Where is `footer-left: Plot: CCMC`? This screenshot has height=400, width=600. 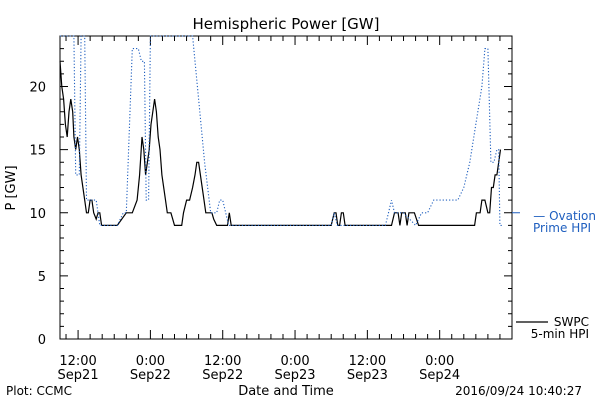 footer-left: Plot: CCMC is located at coordinates (39, 391).